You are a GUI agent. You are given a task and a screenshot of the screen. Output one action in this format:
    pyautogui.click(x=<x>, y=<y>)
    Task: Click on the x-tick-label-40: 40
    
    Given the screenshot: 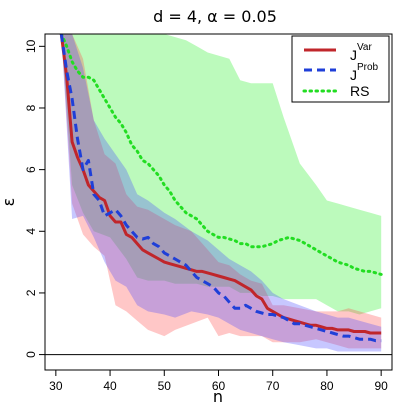 What is the action you would take?
    pyautogui.click(x=110, y=386)
    